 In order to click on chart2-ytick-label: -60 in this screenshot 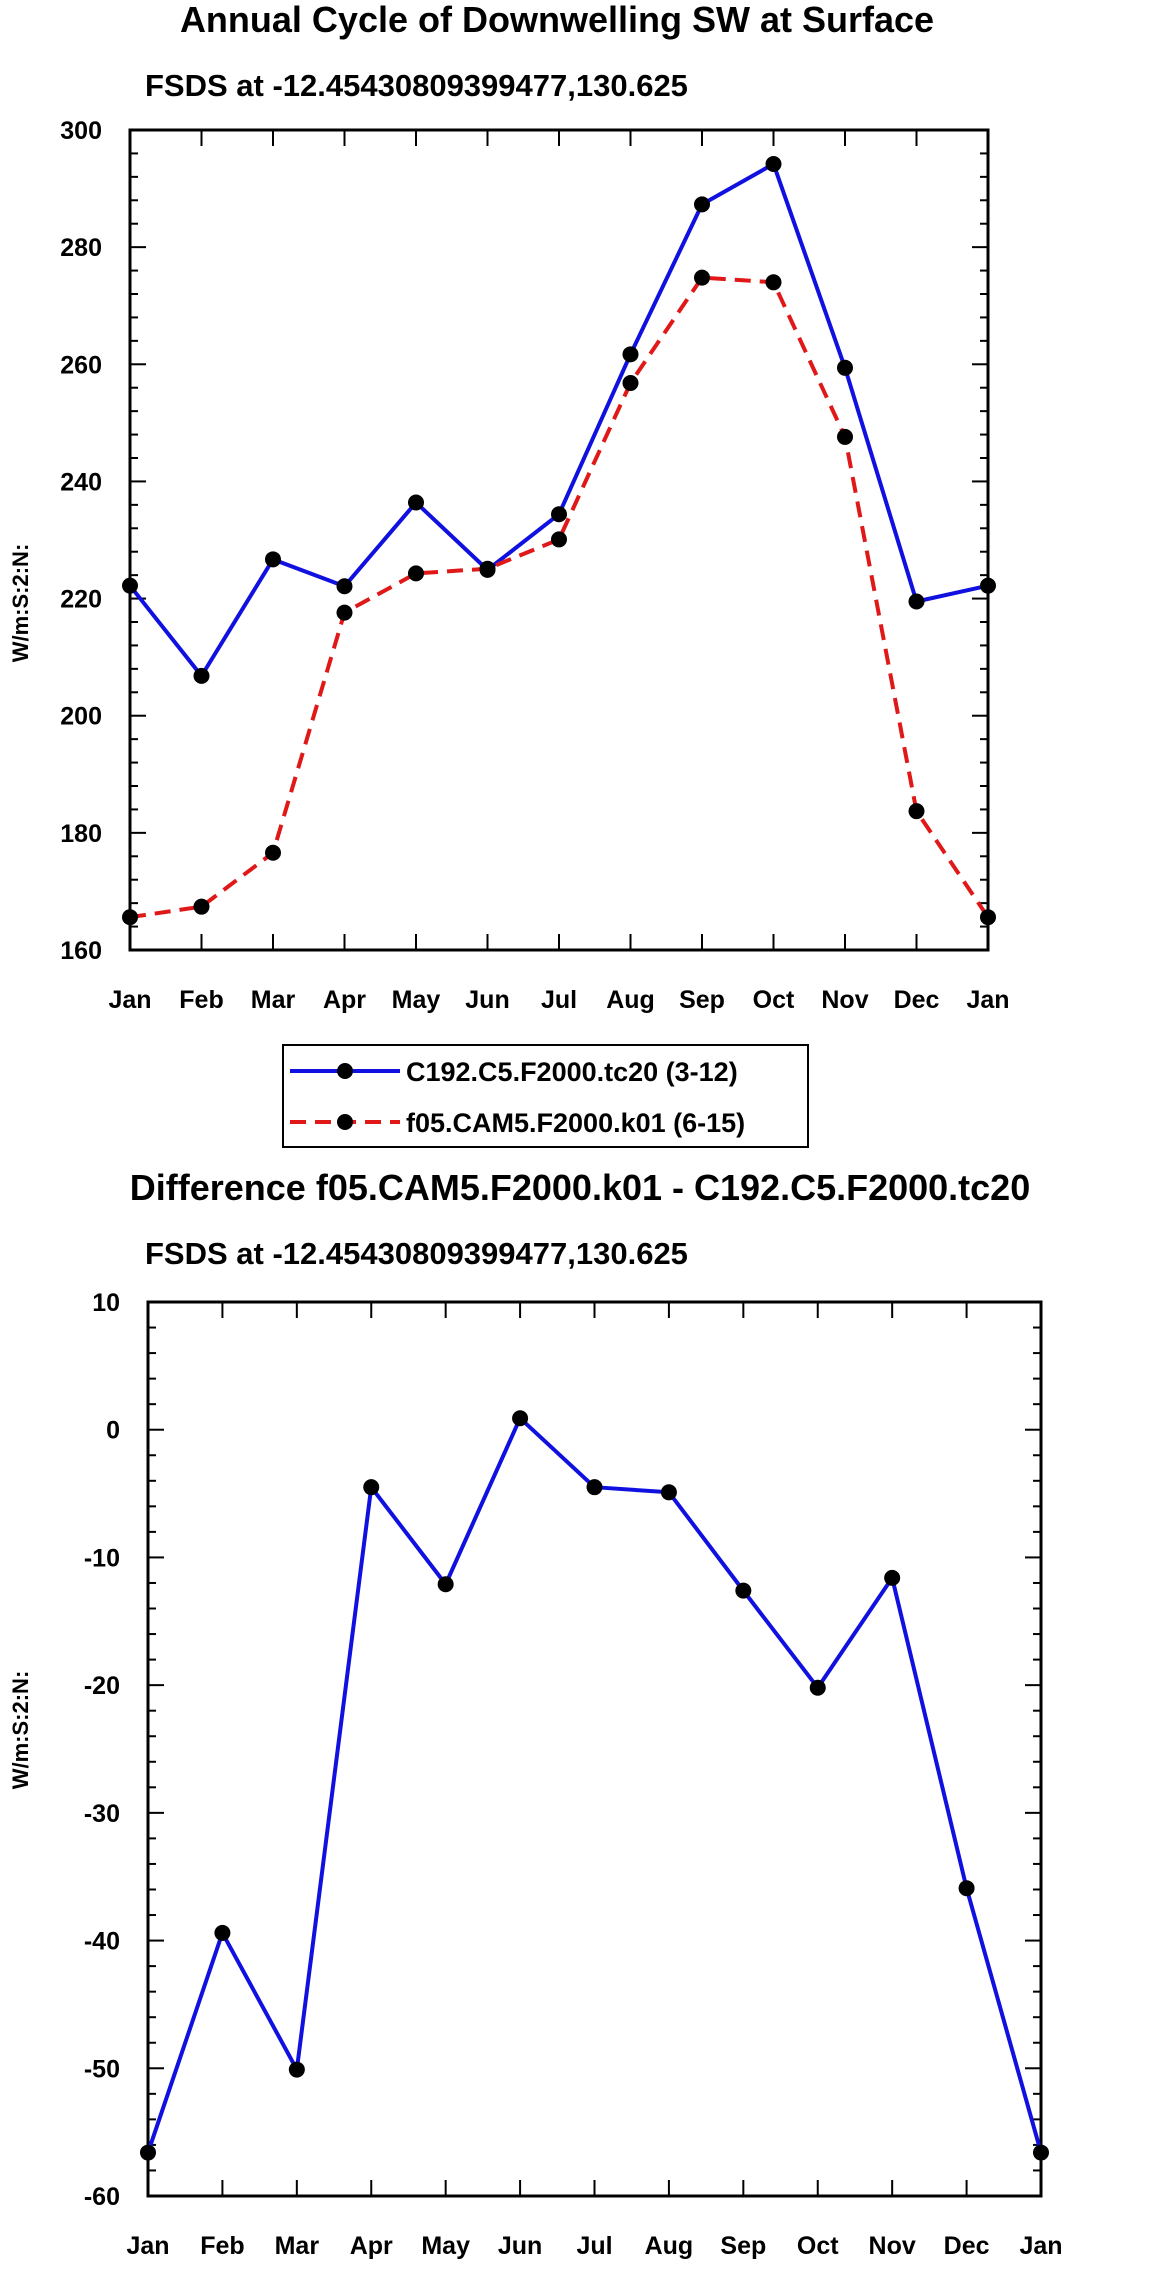, I will do `click(102, 2197)`.